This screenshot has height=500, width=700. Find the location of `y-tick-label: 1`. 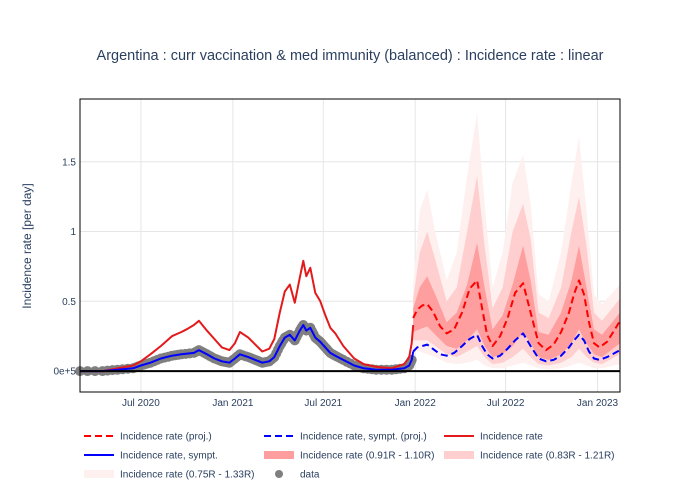

y-tick-label: 1 is located at coordinates (73, 232).